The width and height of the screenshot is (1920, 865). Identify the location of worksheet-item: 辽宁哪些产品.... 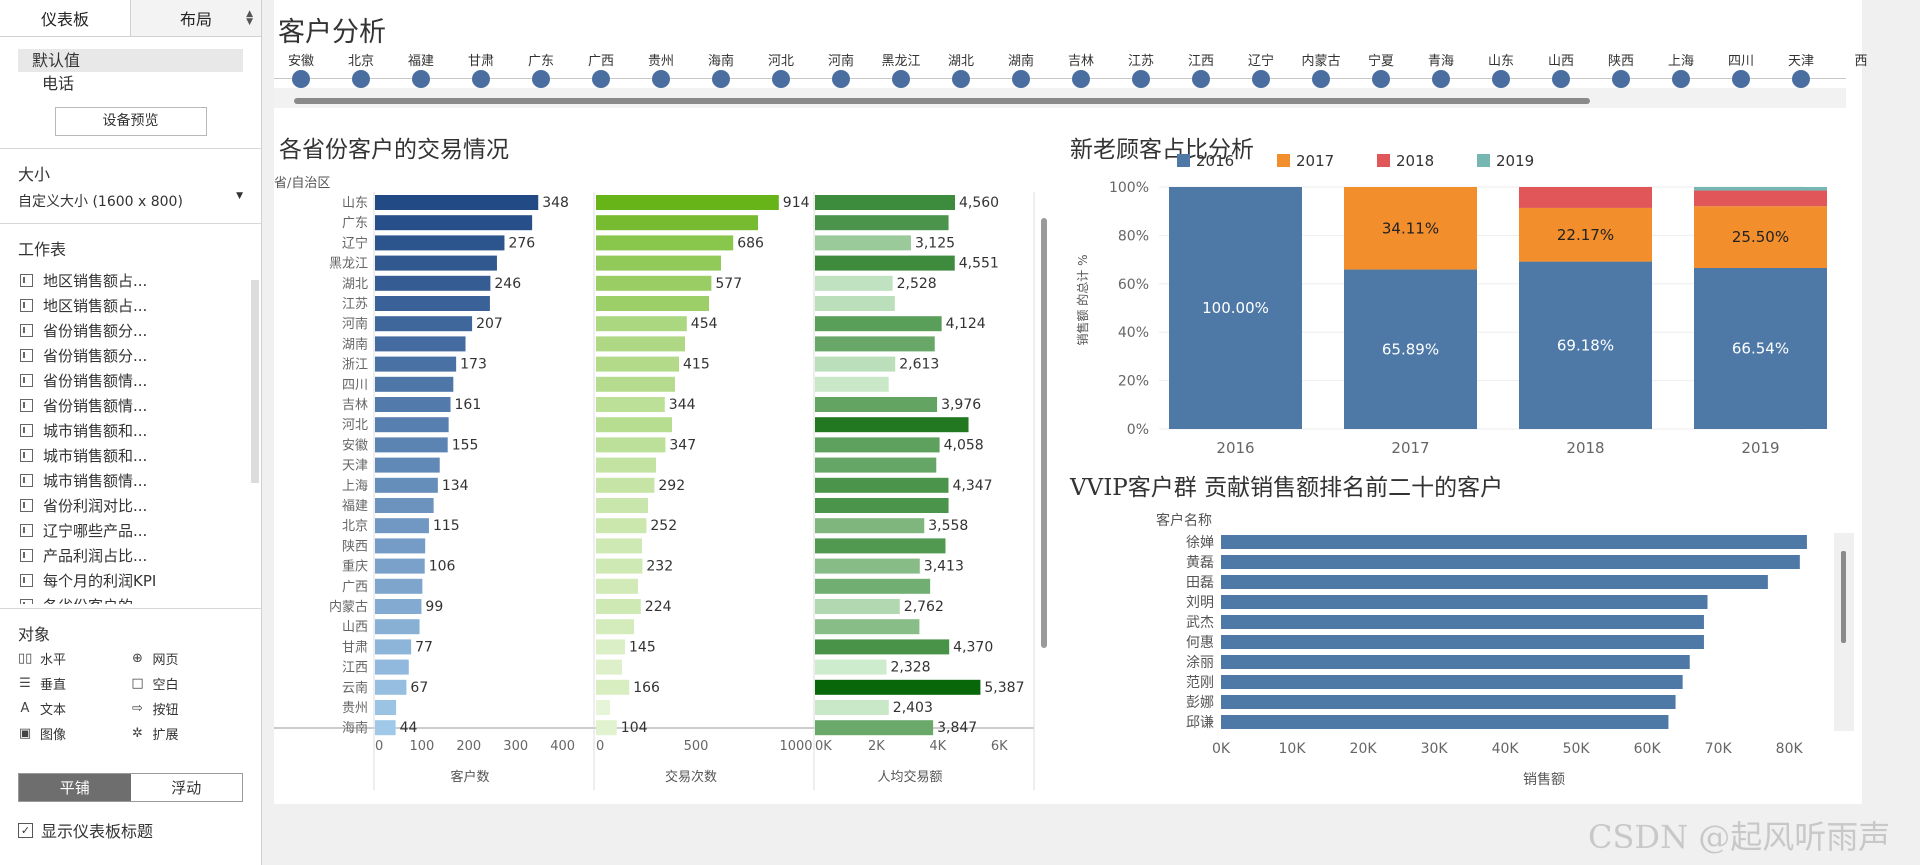
(130, 530).